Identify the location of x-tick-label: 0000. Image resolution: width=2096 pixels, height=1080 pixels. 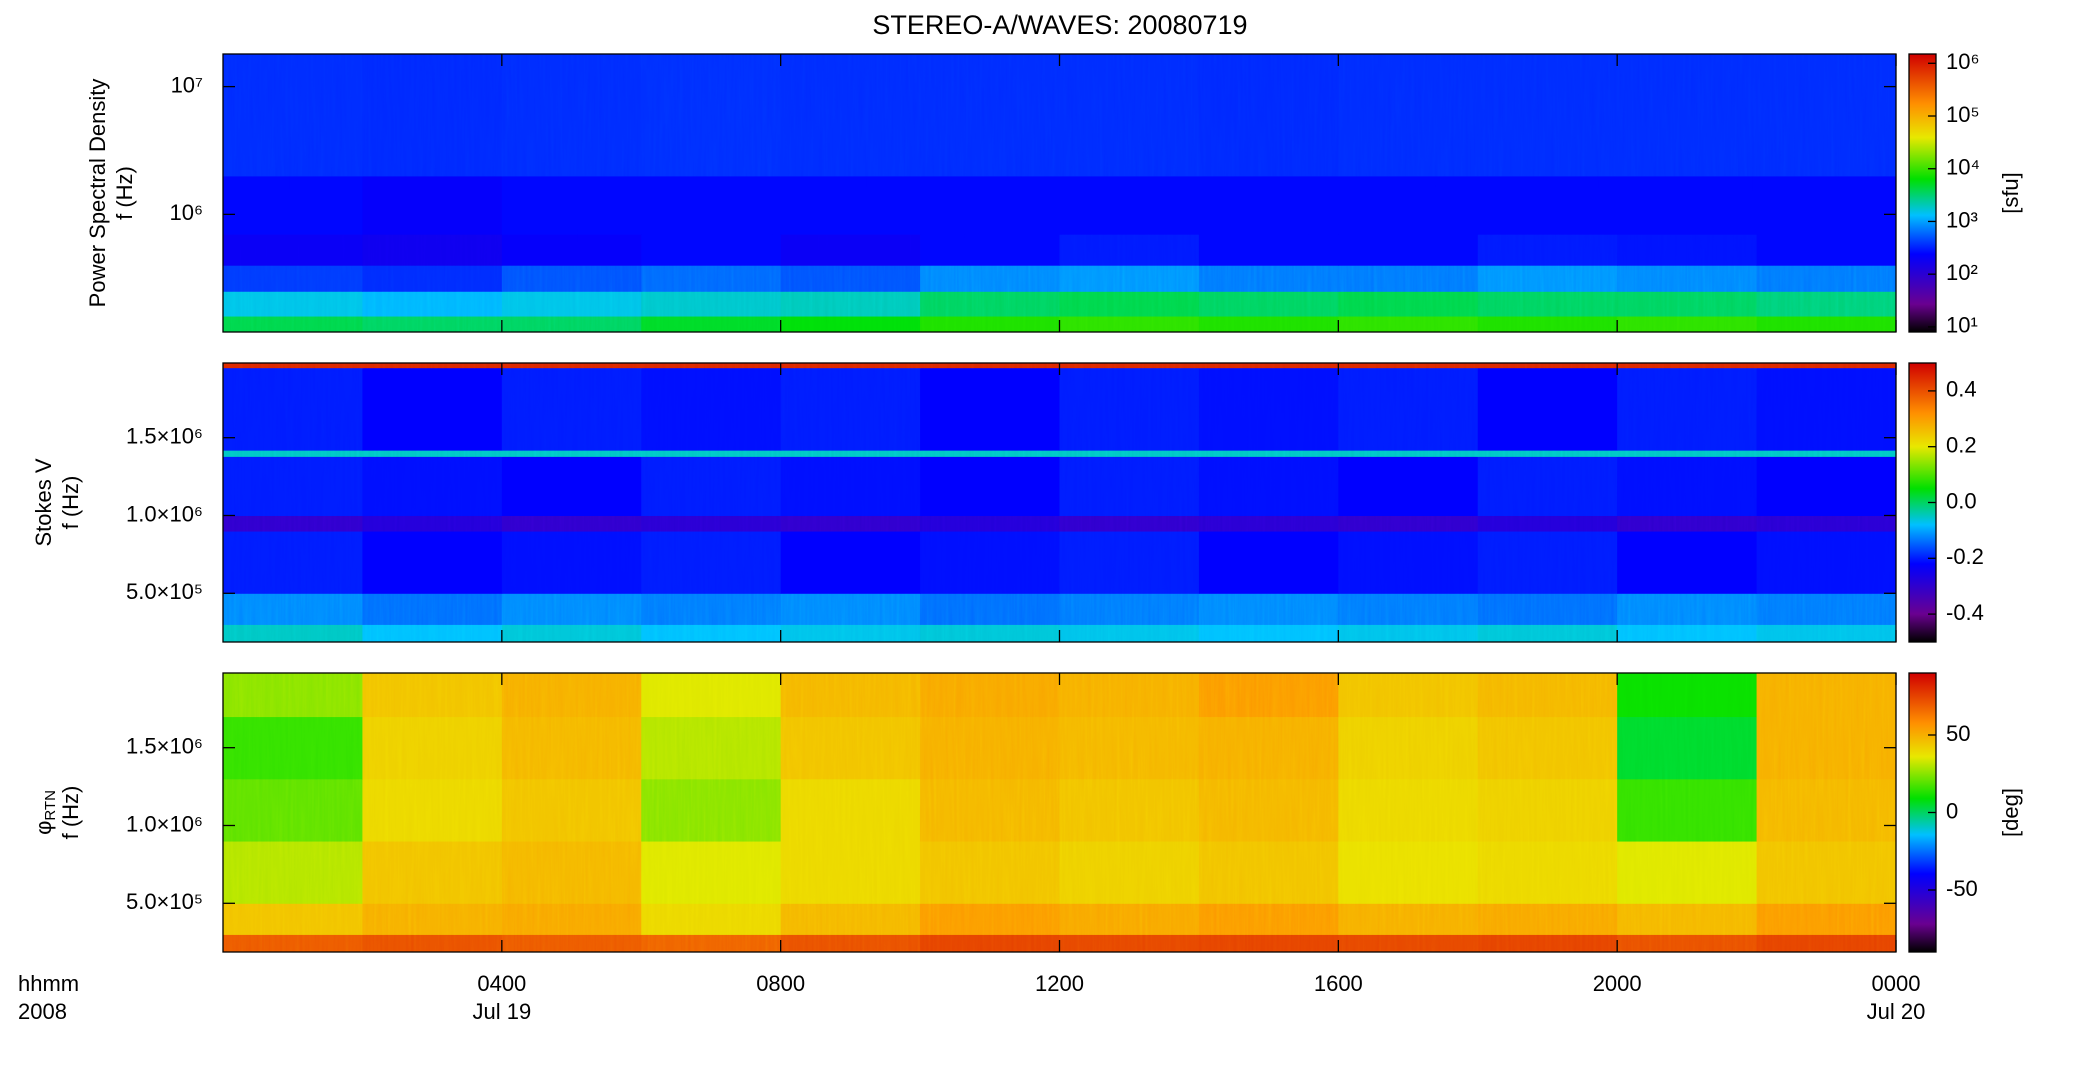
(1896, 983).